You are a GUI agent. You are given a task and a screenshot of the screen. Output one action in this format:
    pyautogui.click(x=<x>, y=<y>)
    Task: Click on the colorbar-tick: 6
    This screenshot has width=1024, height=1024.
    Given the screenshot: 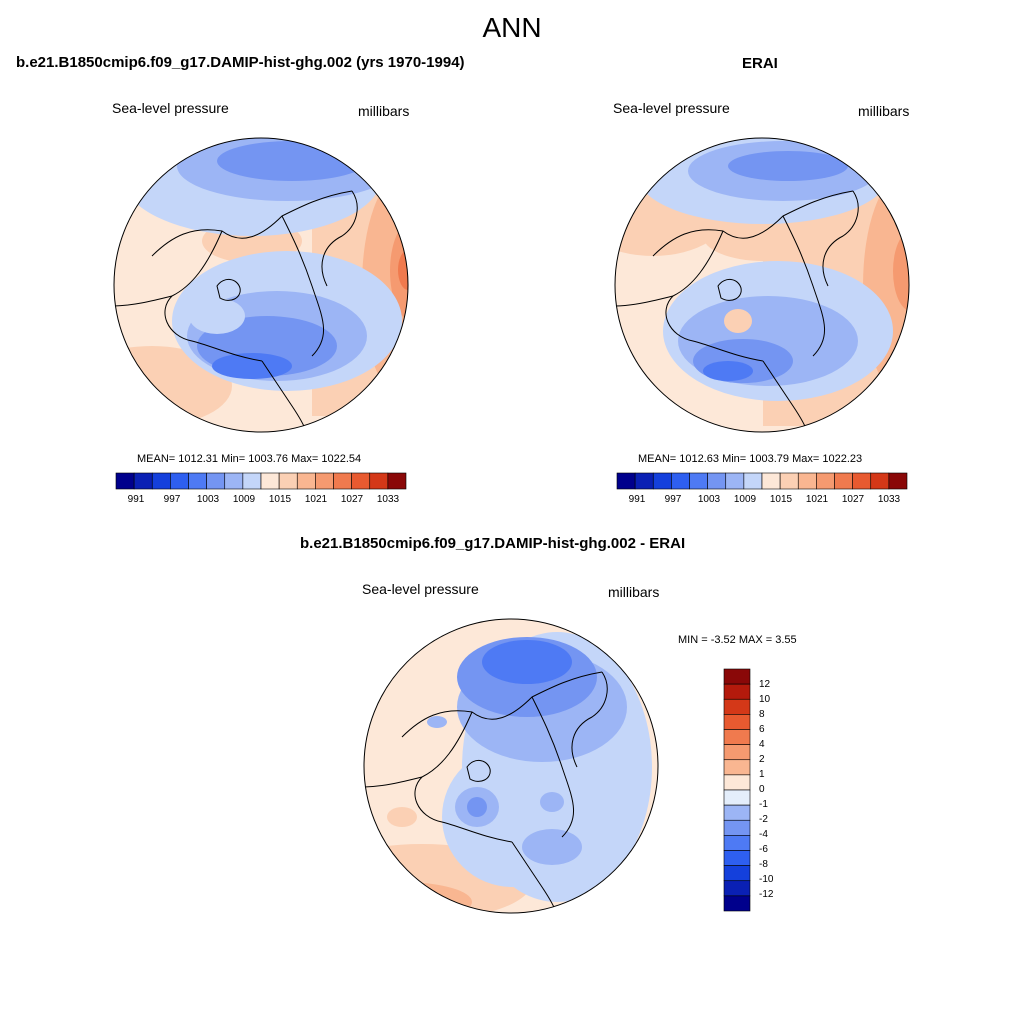 What is the action you would take?
    pyautogui.click(x=762, y=729)
    